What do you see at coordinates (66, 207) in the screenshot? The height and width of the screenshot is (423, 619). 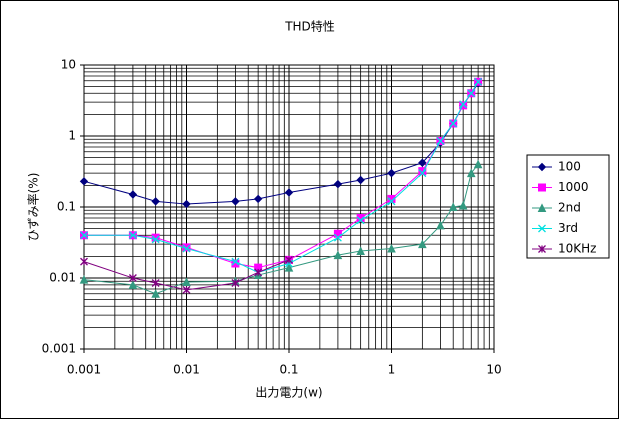 I see `y-tick-label: 0.1` at bounding box center [66, 207].